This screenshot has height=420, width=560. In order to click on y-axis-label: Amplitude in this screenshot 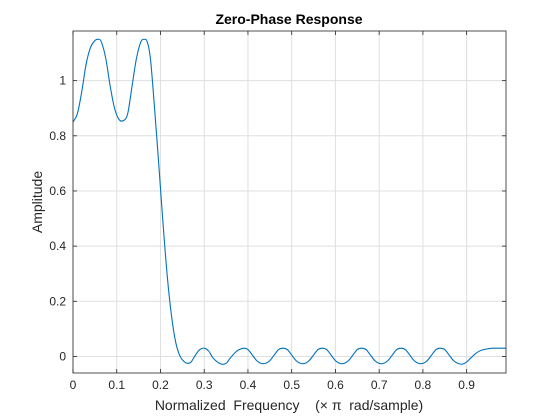, I will do `click(37, 202)`.